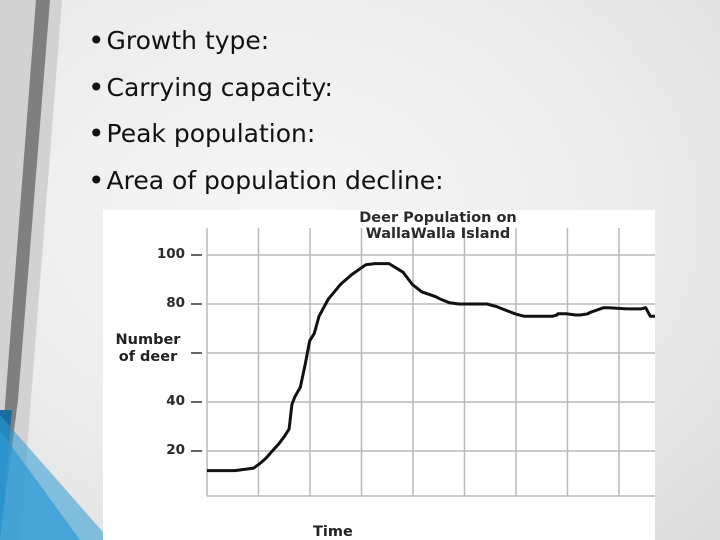 This screenshot has width=720, height=540. Describe the element at coordinates (170, 254) in the screenshot. I see `y-tick-label: 100` at that location.